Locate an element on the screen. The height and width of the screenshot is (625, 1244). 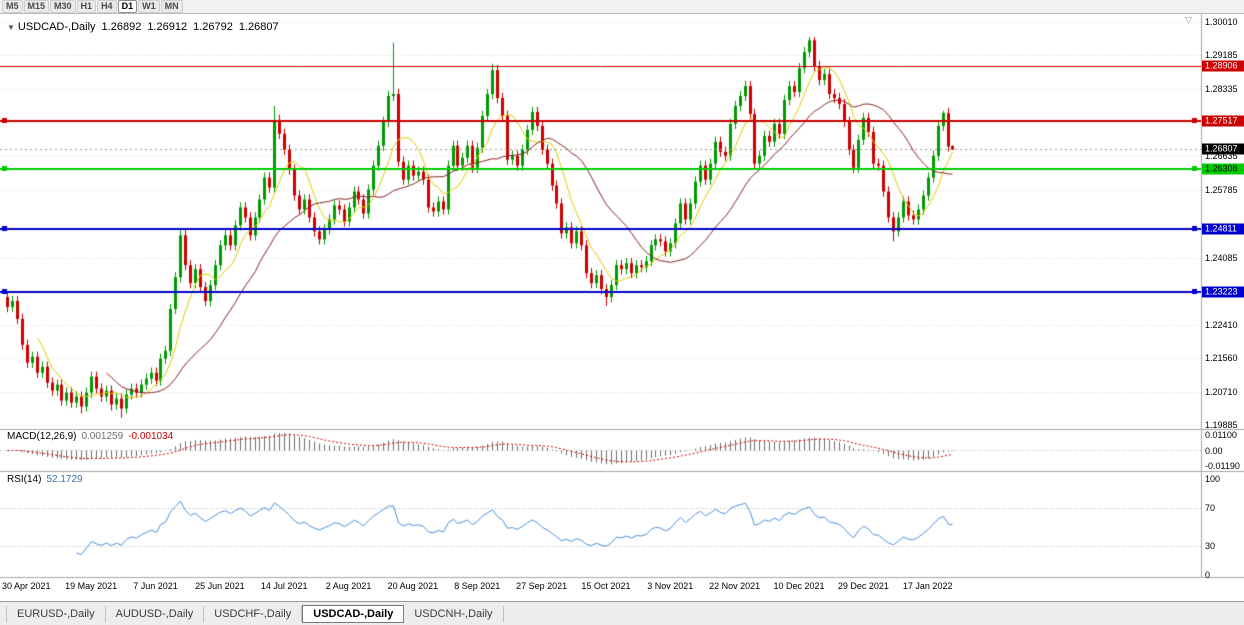
macd-indicator-label: MACD(12,26,9) is located at coordinates (42, 436).